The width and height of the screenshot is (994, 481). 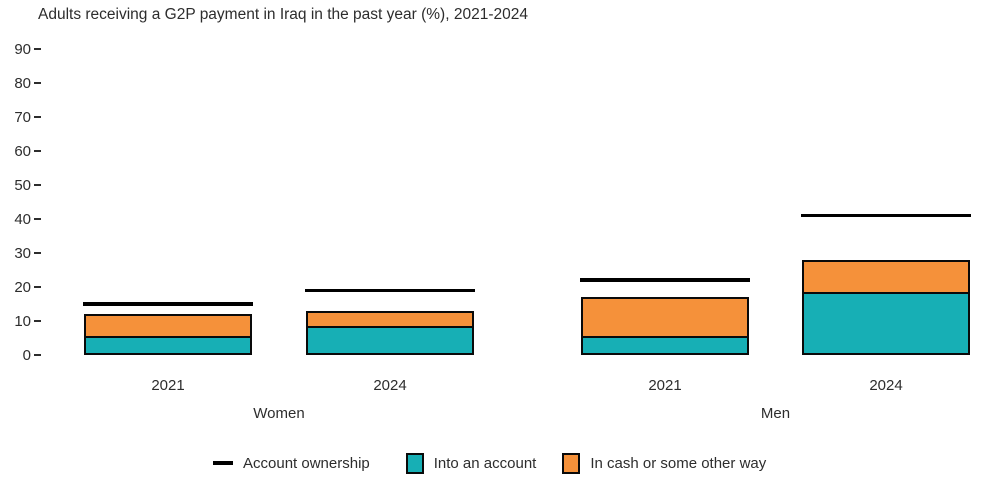 I want to click on legend-label-into-an-account: Into an account, so click(x=485, y=463).